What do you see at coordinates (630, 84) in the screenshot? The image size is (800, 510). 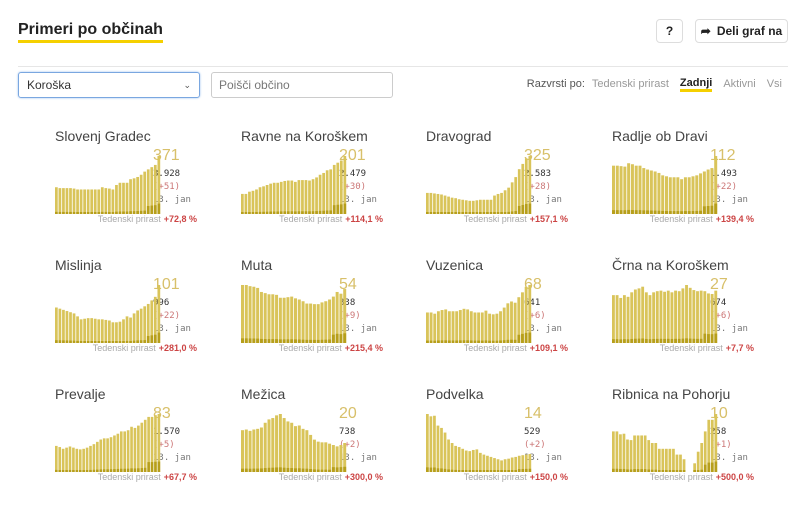 I see `sort-option-weekly: Tedenski prirast` at bounding box center [630, 84].